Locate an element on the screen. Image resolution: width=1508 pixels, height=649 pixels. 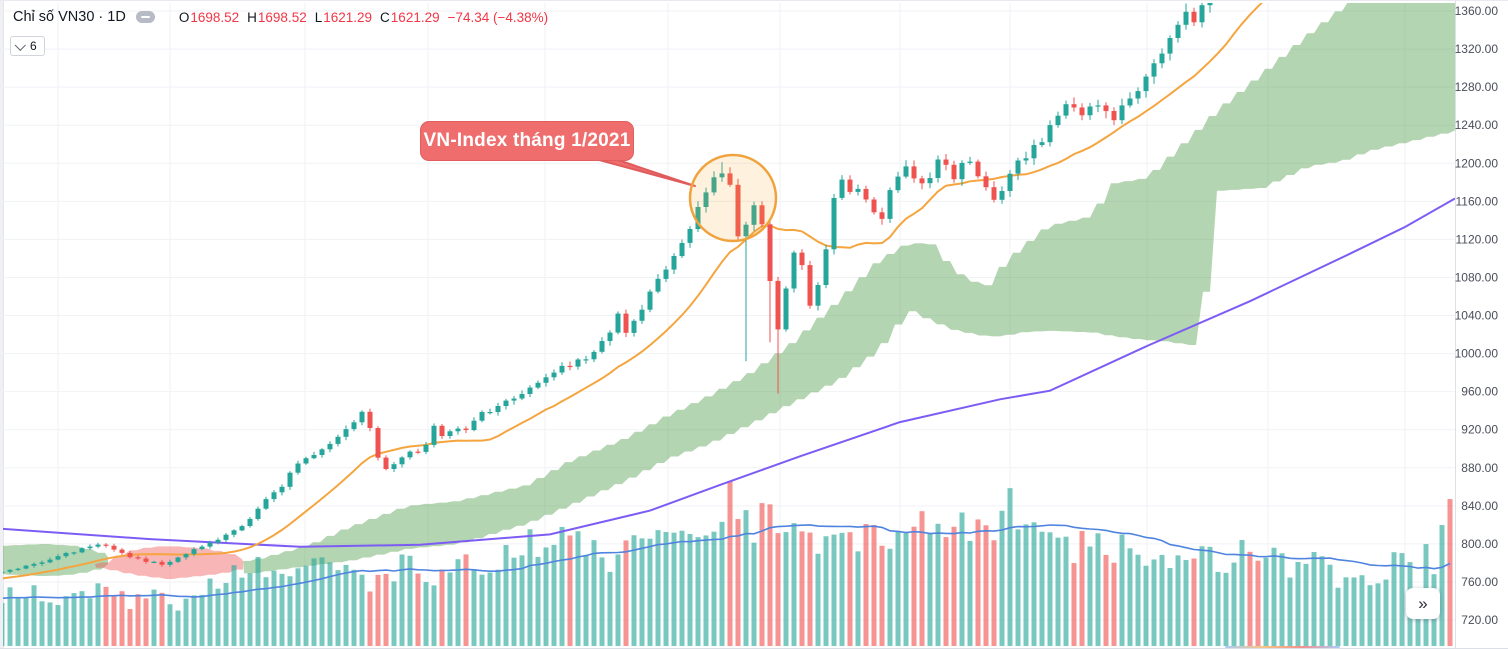
collapsed-indicators-button: 6 is located at coordinates (27, 46).